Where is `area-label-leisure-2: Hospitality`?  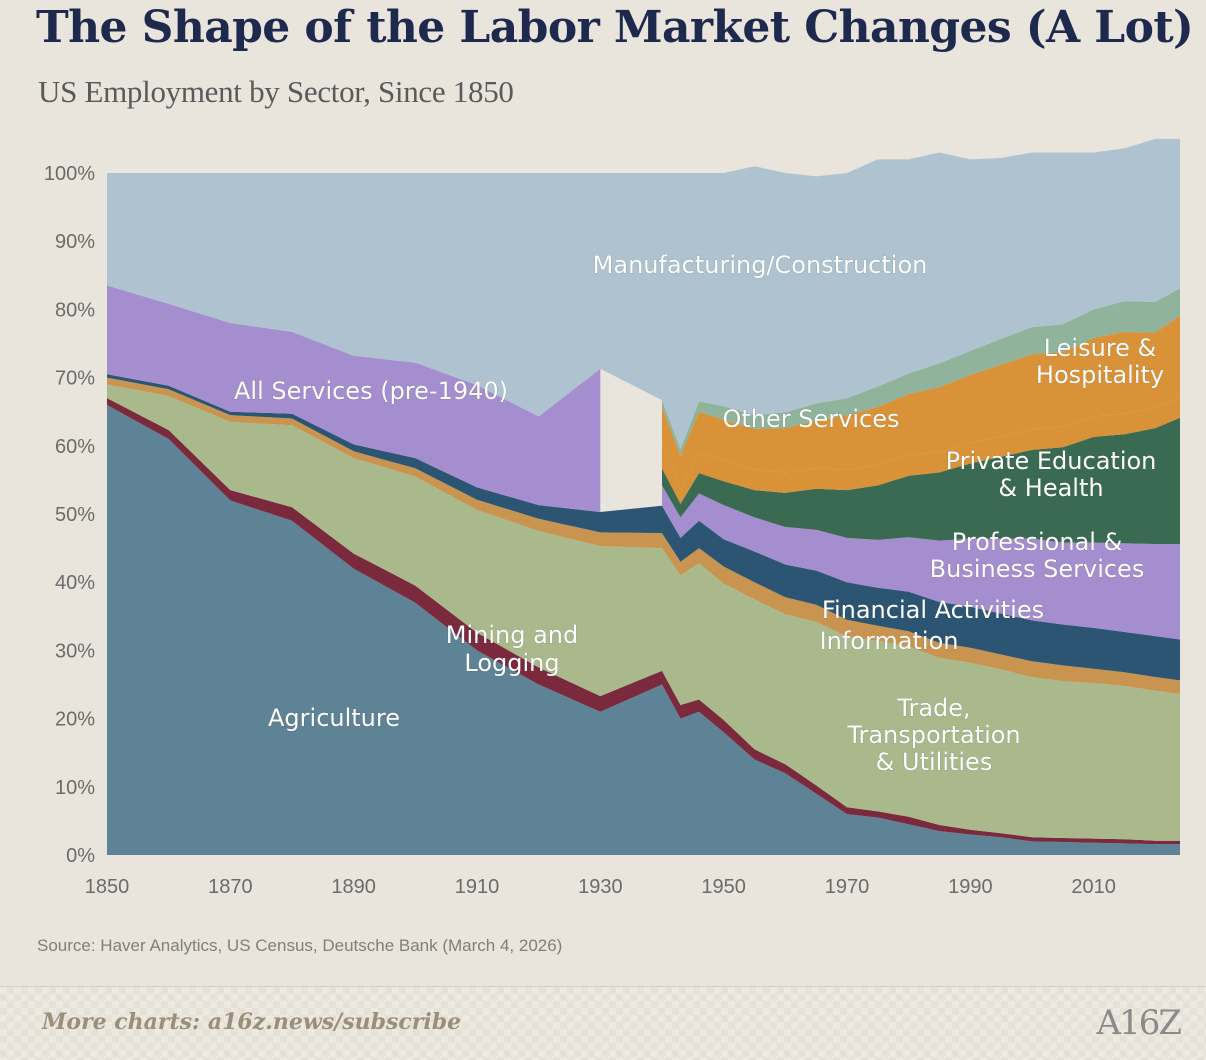 area-label-leisure-2: Hospitality is located at coordinates (1100, 375).